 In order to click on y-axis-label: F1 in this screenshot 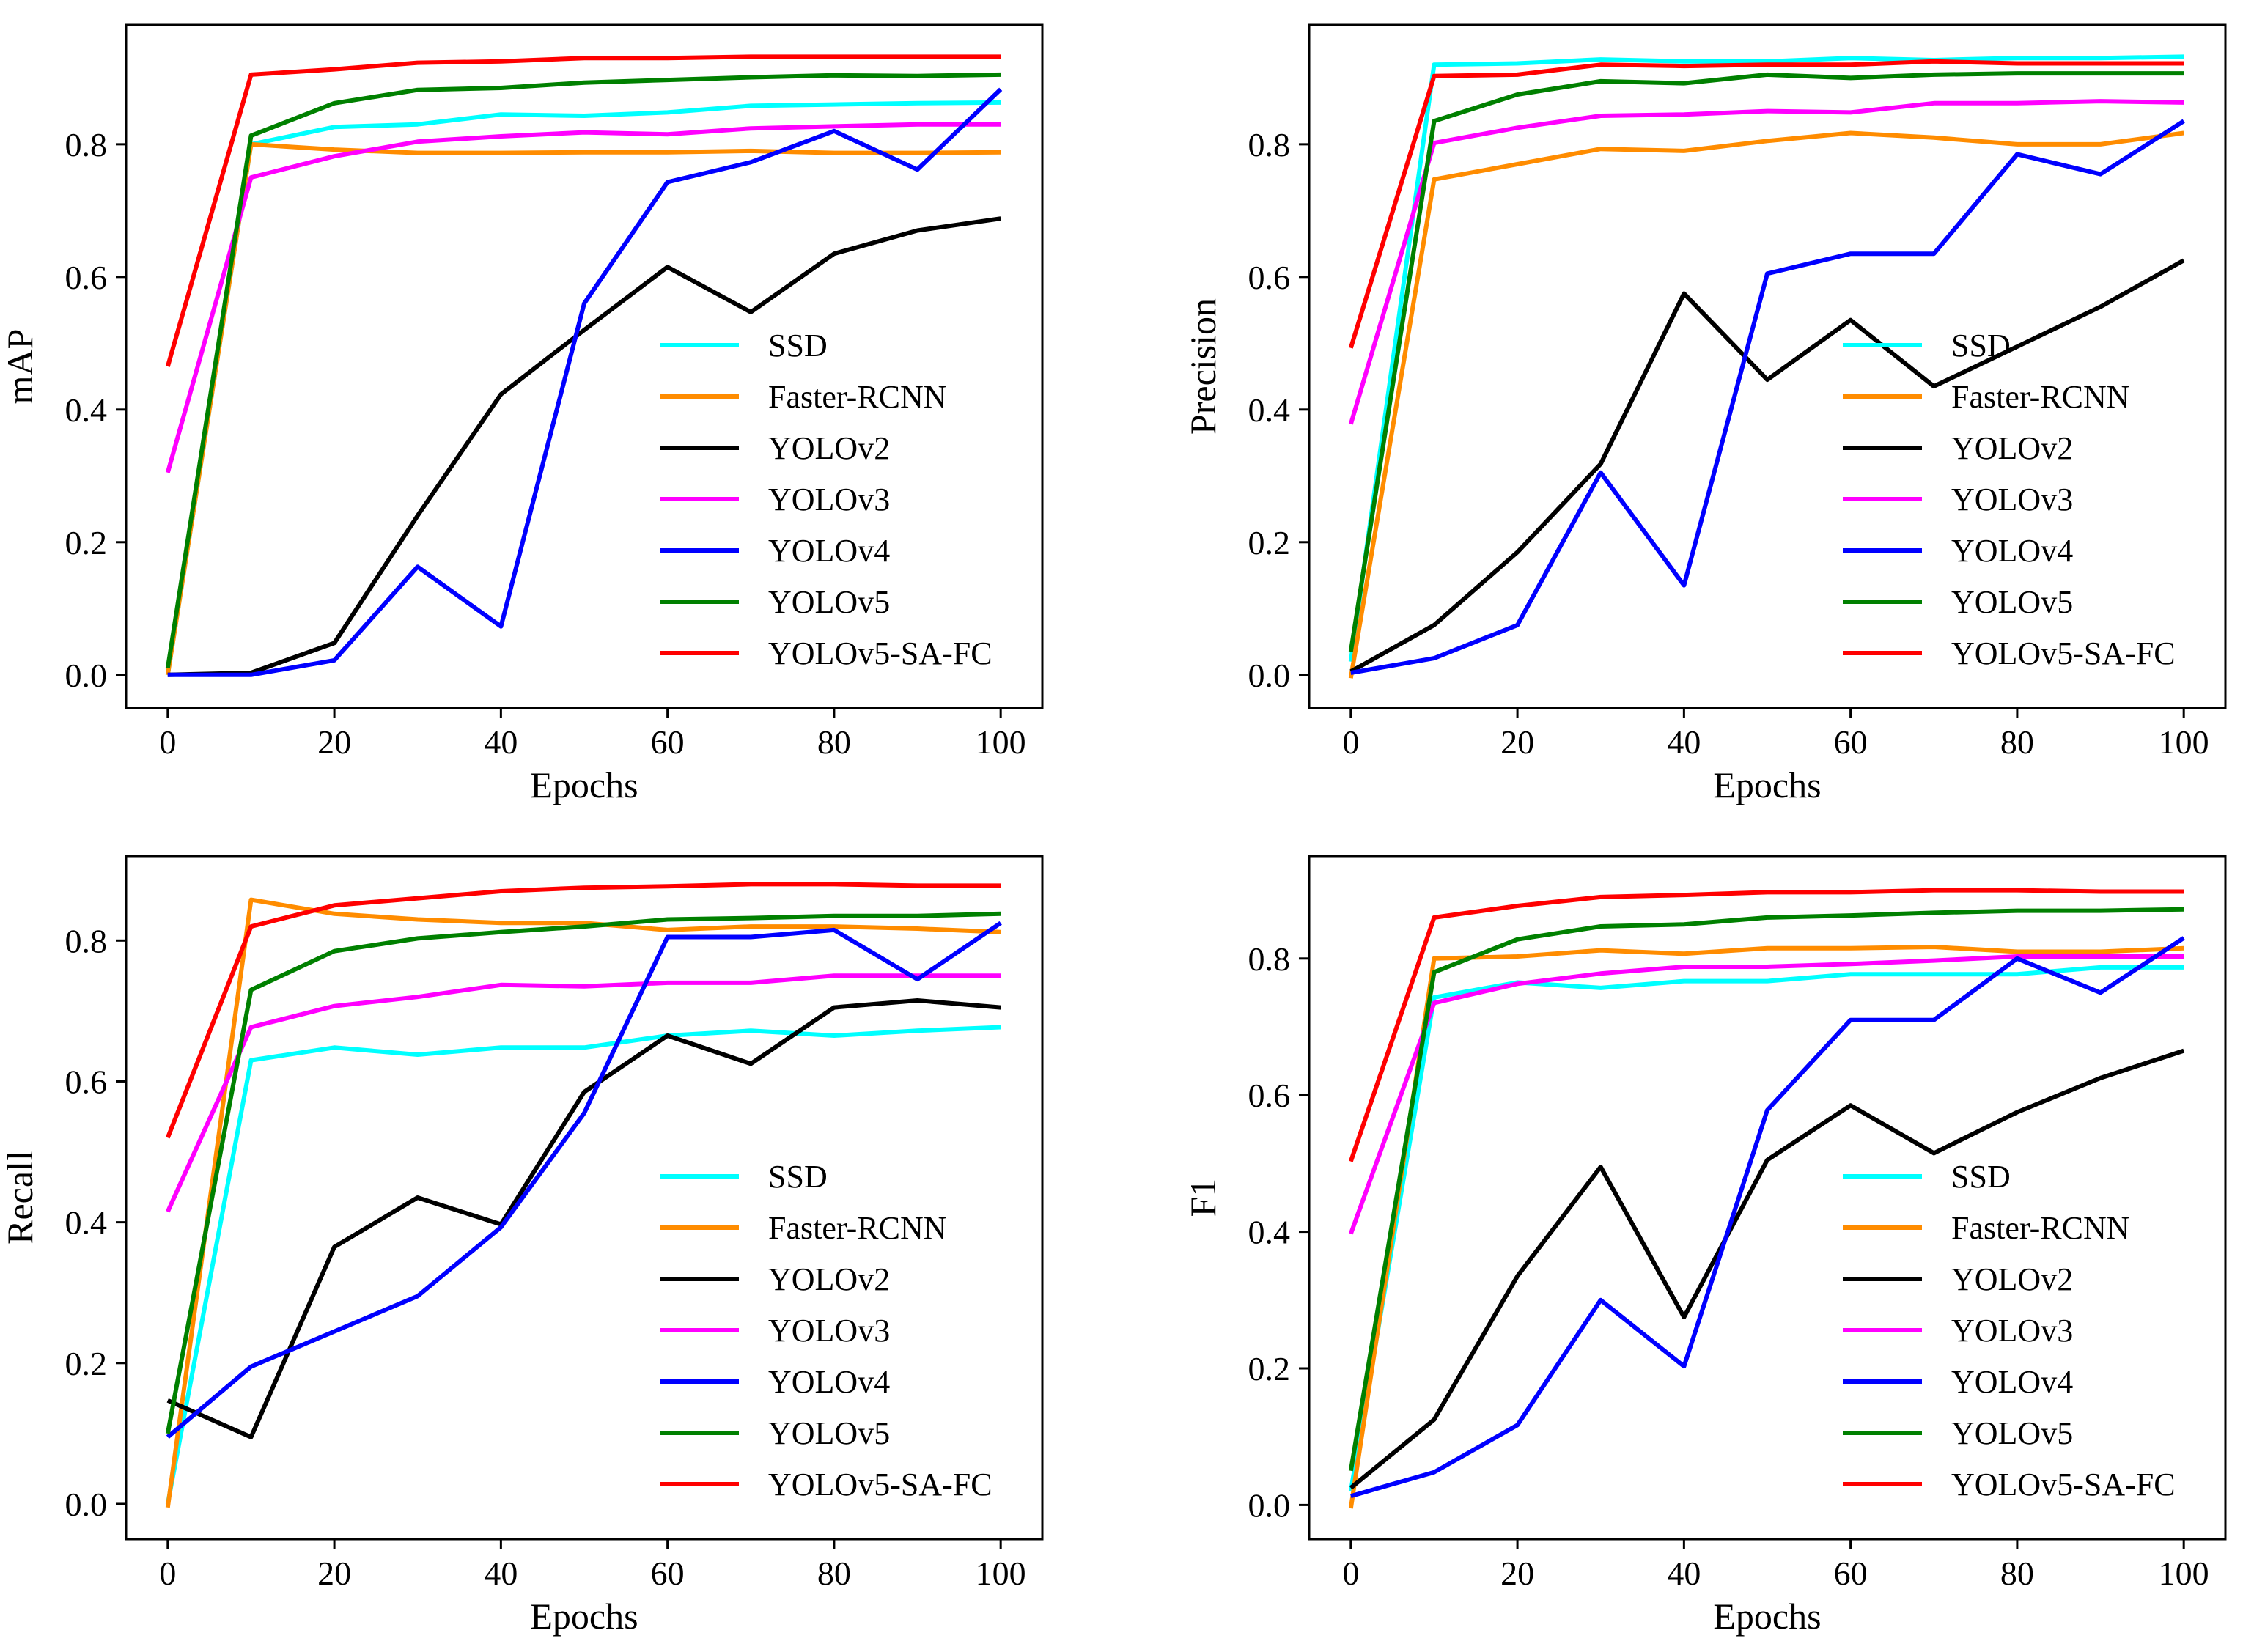, I will do `click(1202, 1198)`.